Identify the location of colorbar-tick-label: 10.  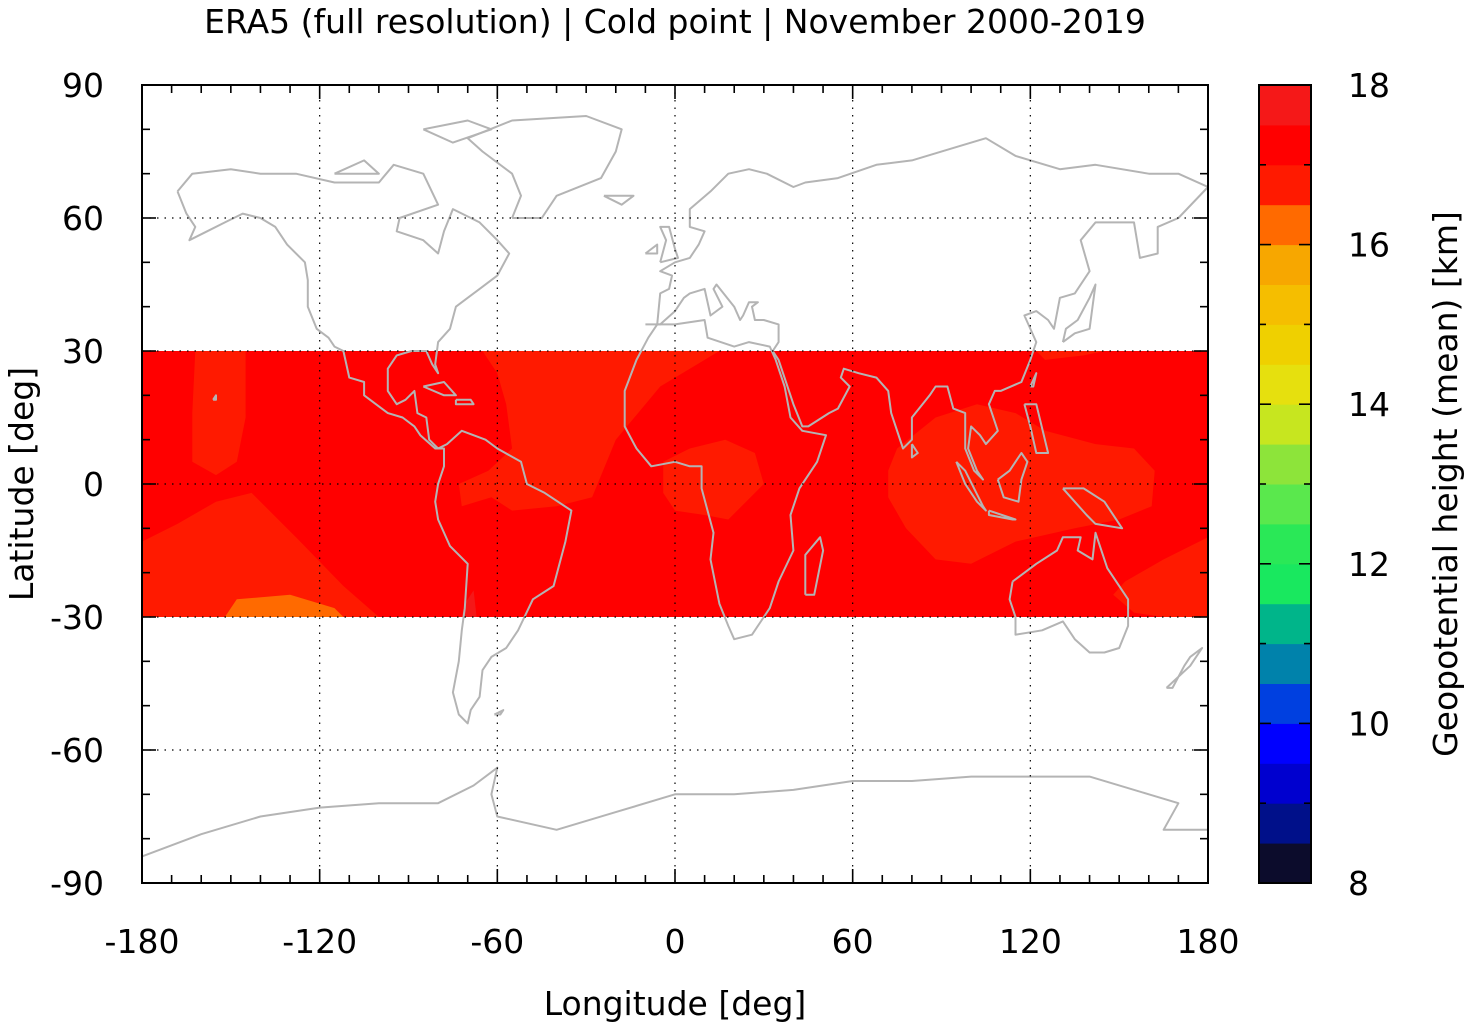
(1369, 723).